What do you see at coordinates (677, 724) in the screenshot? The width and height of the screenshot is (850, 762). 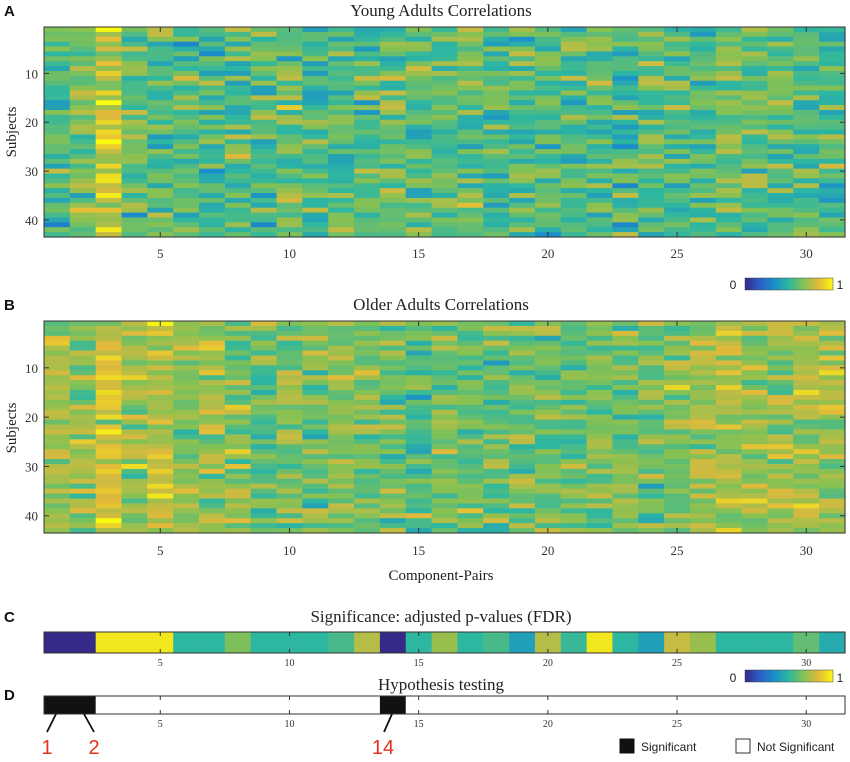 I see `x-tick-label: 25` at bounding box center [677, 724].